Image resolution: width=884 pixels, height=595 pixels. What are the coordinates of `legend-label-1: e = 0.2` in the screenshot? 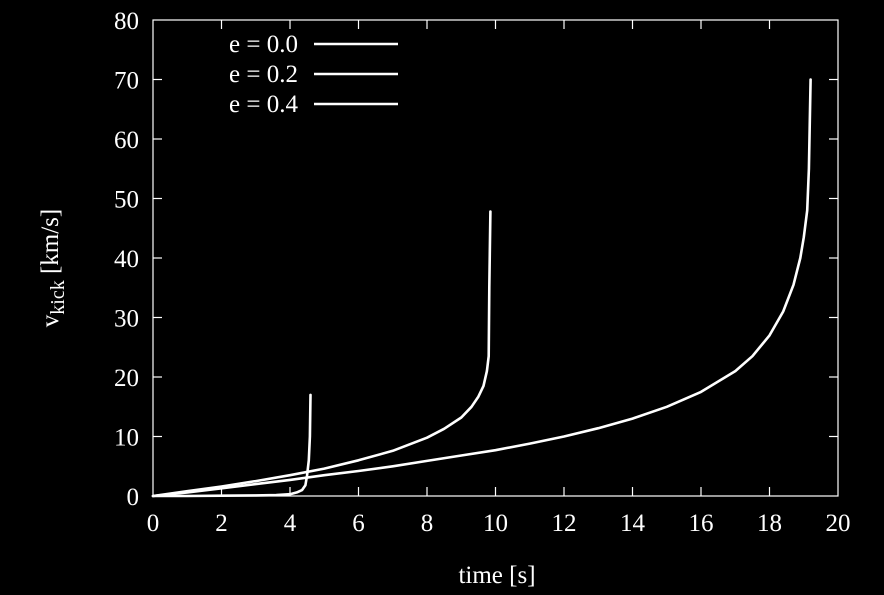 It's located at (263, 74).